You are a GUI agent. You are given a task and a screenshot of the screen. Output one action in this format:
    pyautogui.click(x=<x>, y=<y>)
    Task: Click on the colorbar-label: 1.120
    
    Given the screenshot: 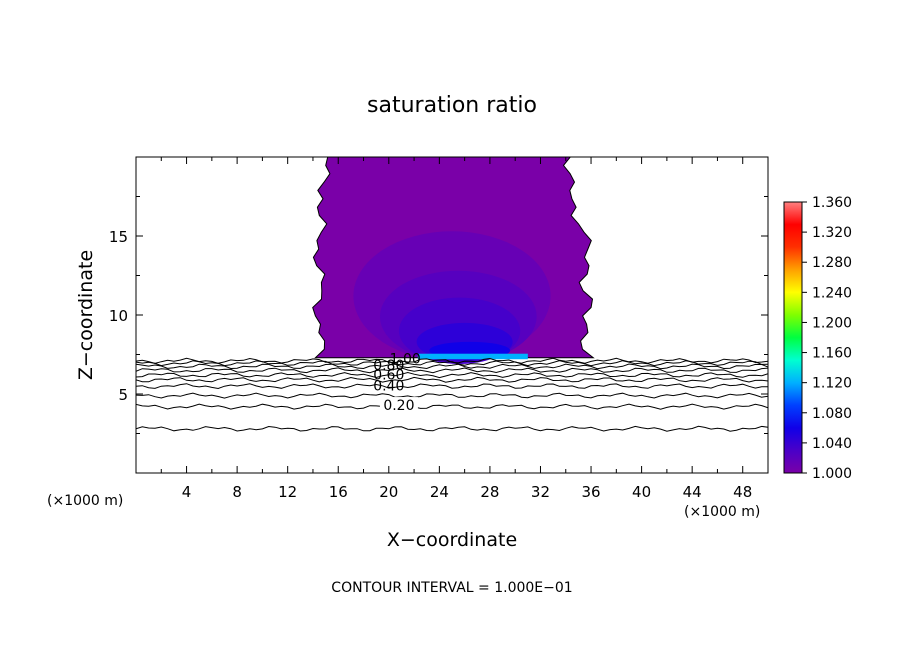 What is the action you would take?
    pyautogui.click(x=832, y=384)
    